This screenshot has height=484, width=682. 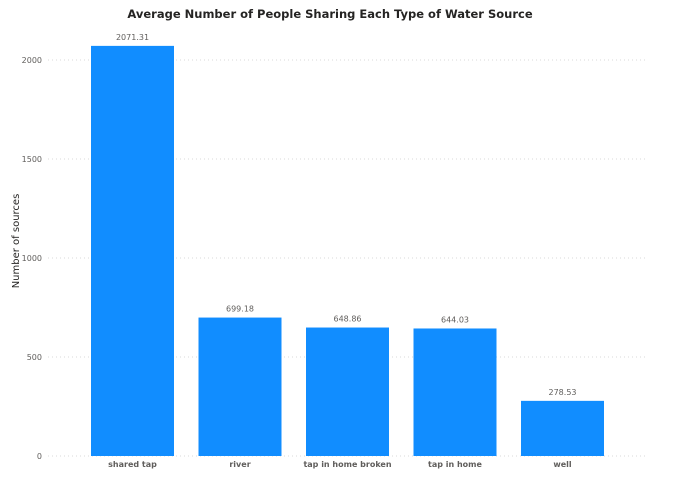 I want to click on data-label: 278.53, so click(x=563, y=392).